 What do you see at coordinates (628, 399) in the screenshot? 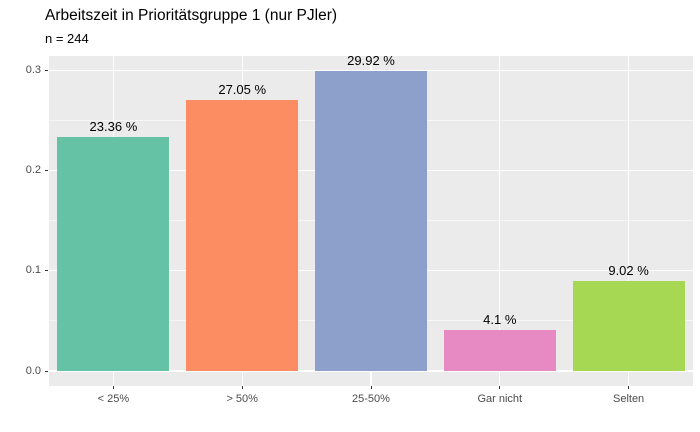
I see `x-axis-label: Selten` at bounding box center [628, 399].